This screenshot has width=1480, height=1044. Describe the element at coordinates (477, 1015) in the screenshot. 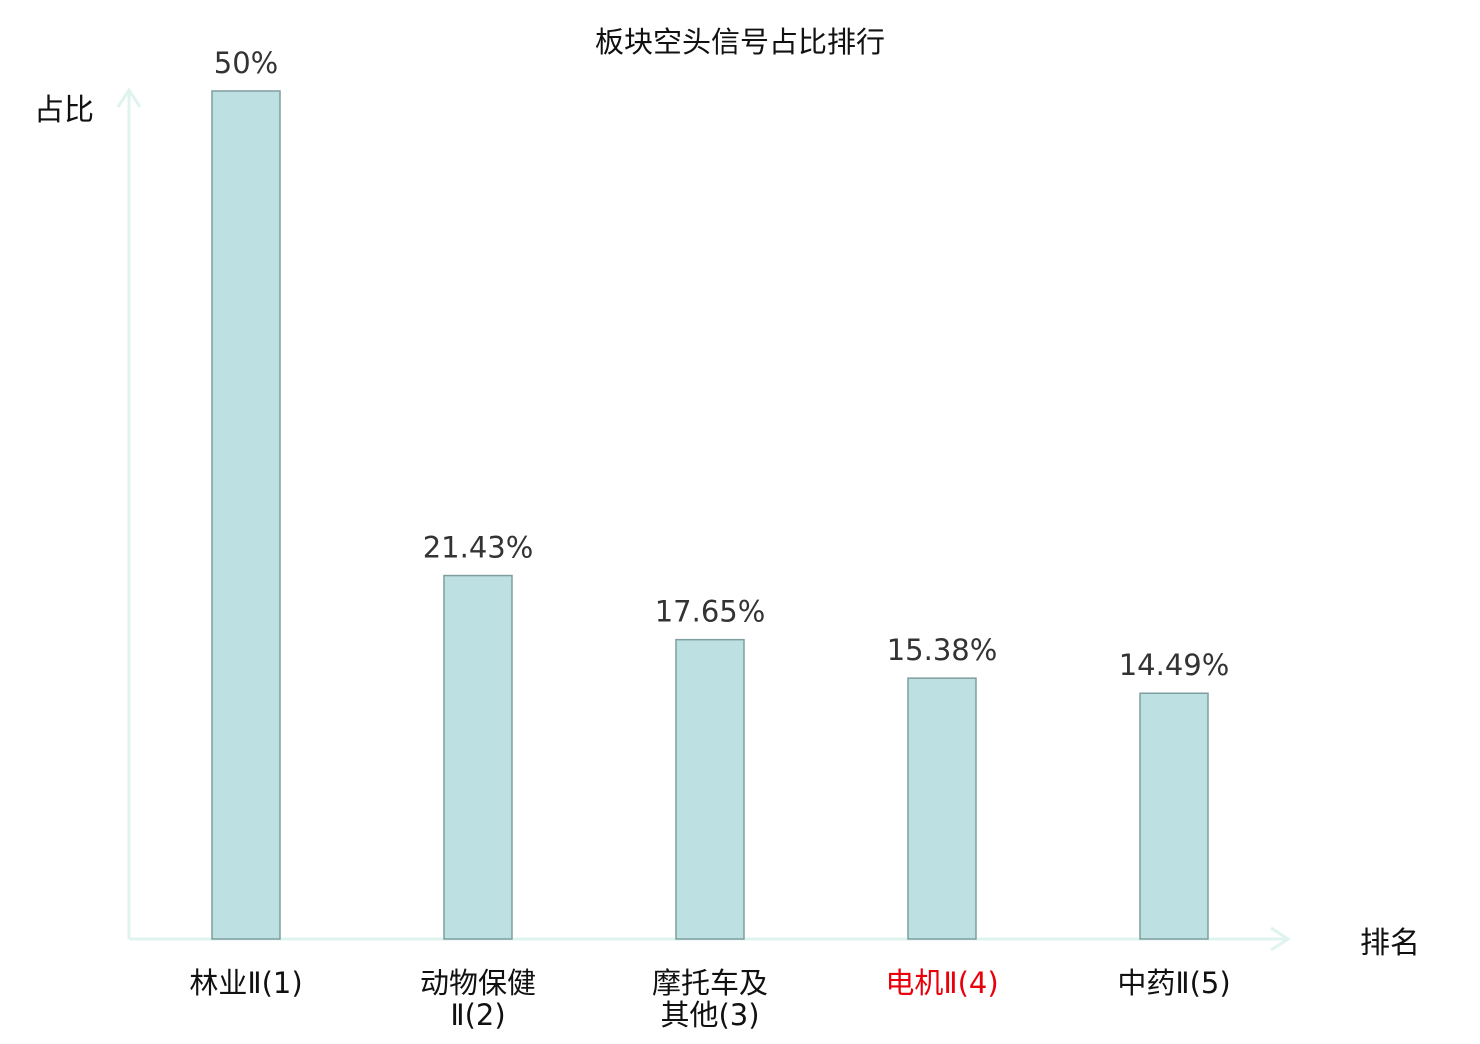

I see `x-tick-label: Ⅱ(2)` at that location.